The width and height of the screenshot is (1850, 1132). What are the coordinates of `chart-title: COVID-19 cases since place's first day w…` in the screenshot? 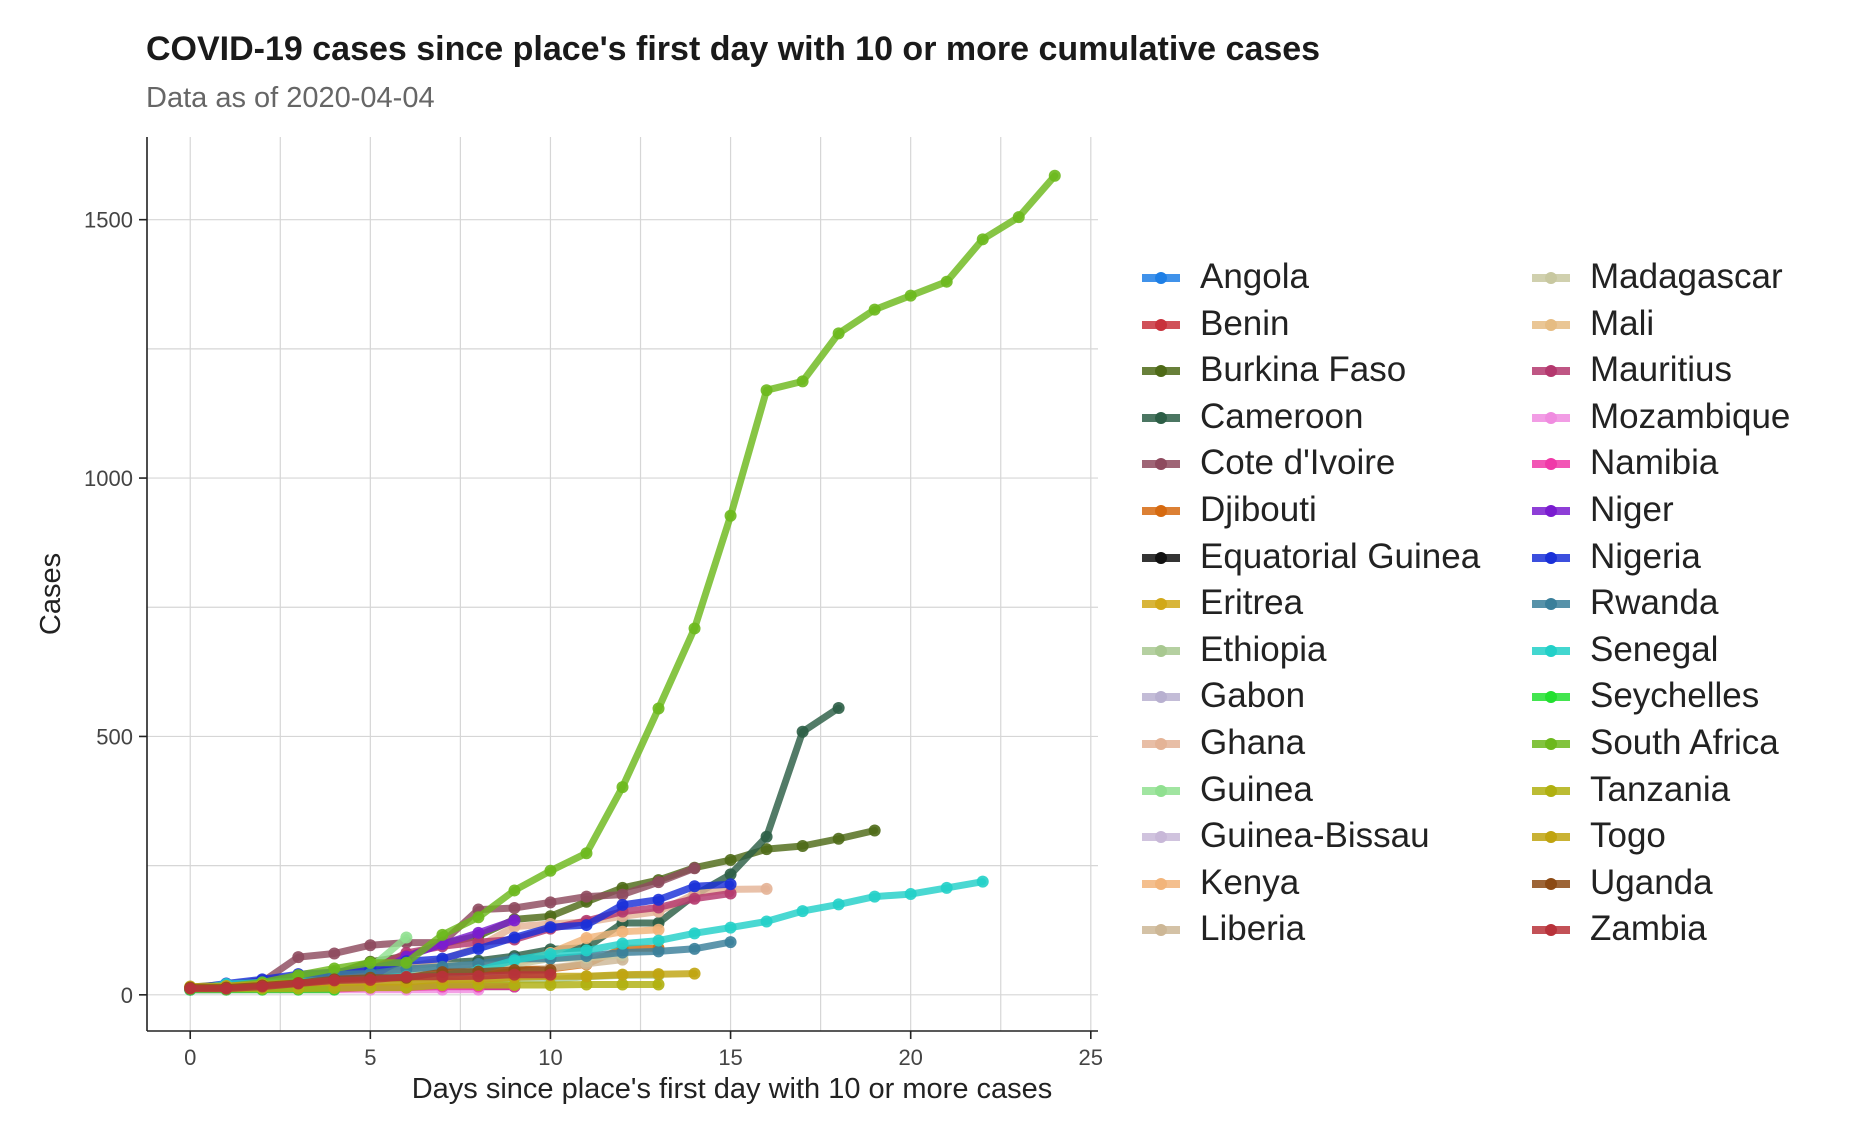 It's located at (733, 49).